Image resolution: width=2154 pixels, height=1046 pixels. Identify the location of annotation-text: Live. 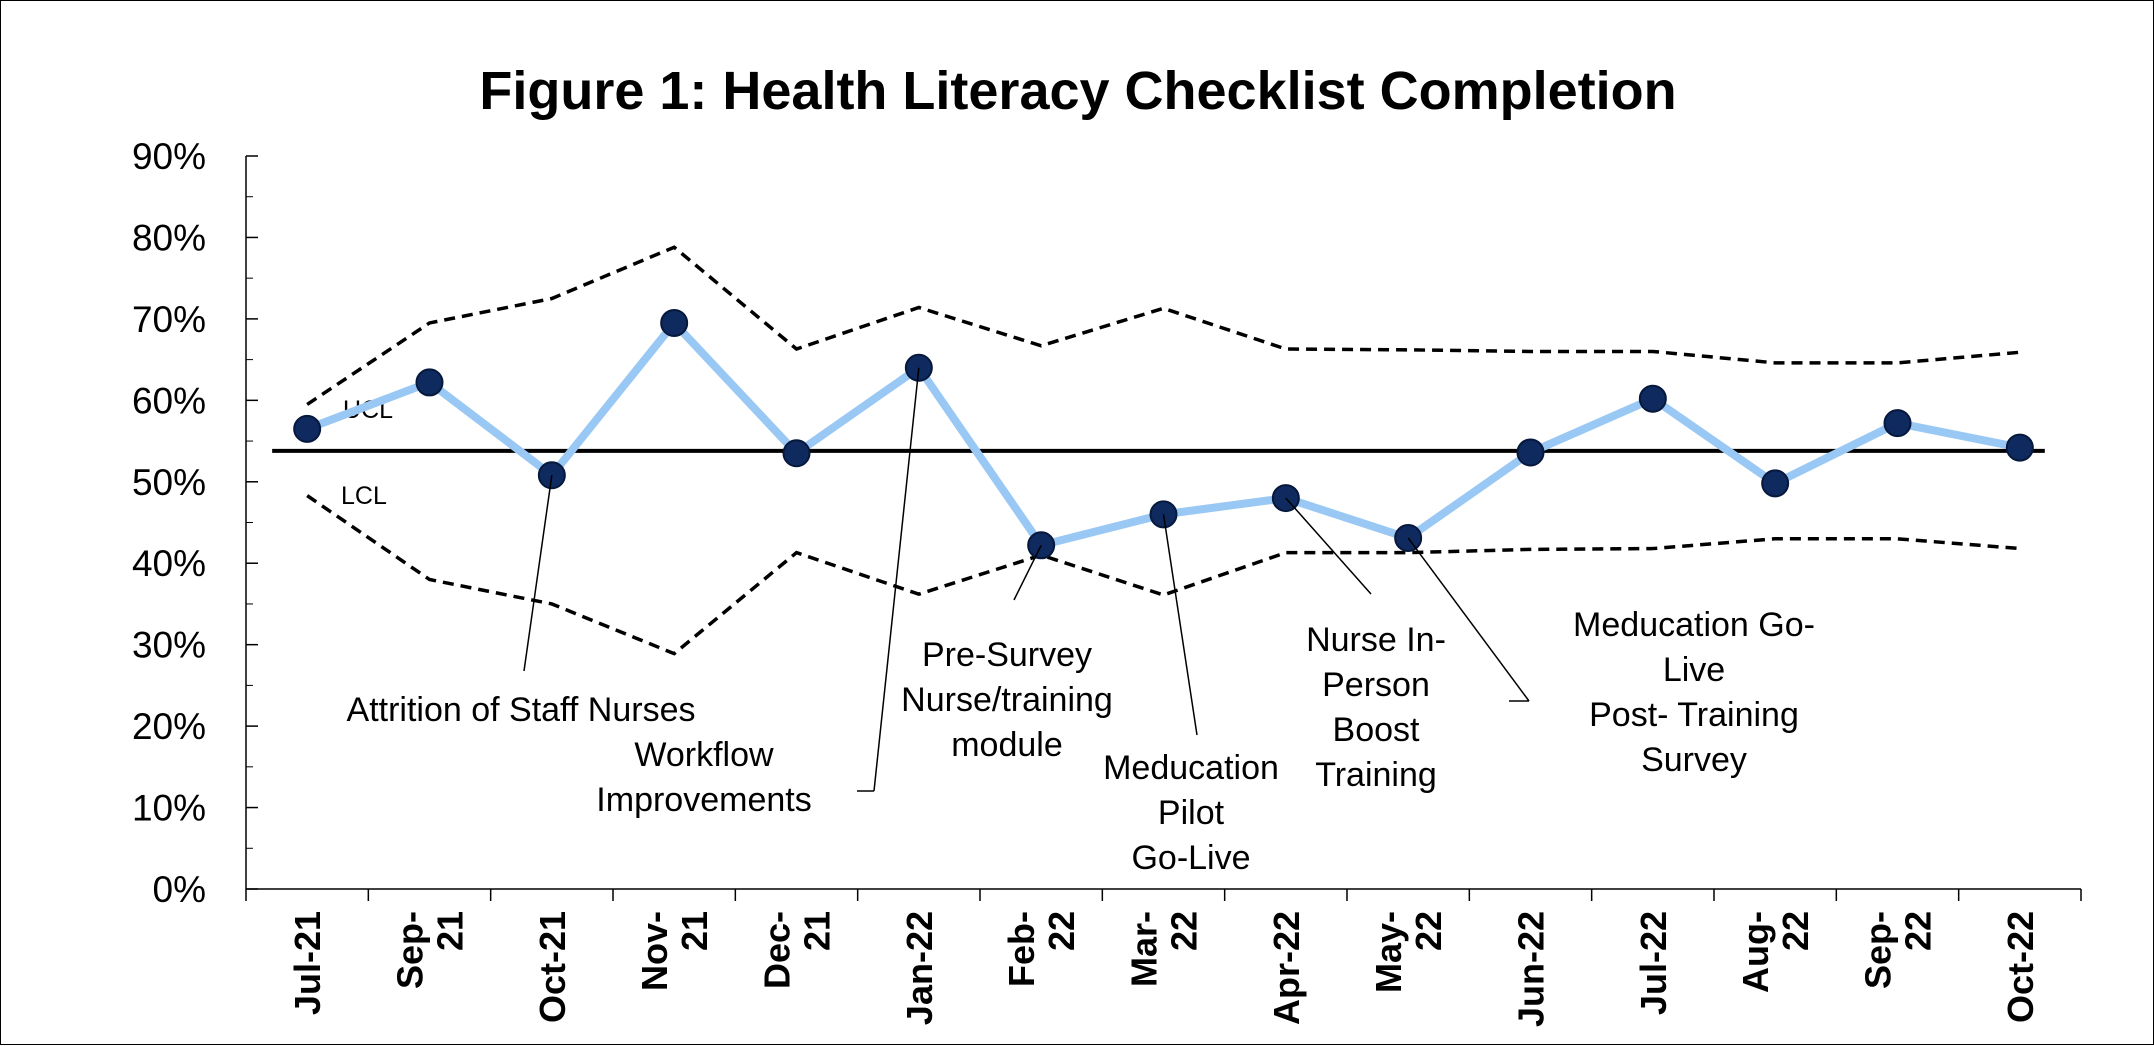
(1694, 670).